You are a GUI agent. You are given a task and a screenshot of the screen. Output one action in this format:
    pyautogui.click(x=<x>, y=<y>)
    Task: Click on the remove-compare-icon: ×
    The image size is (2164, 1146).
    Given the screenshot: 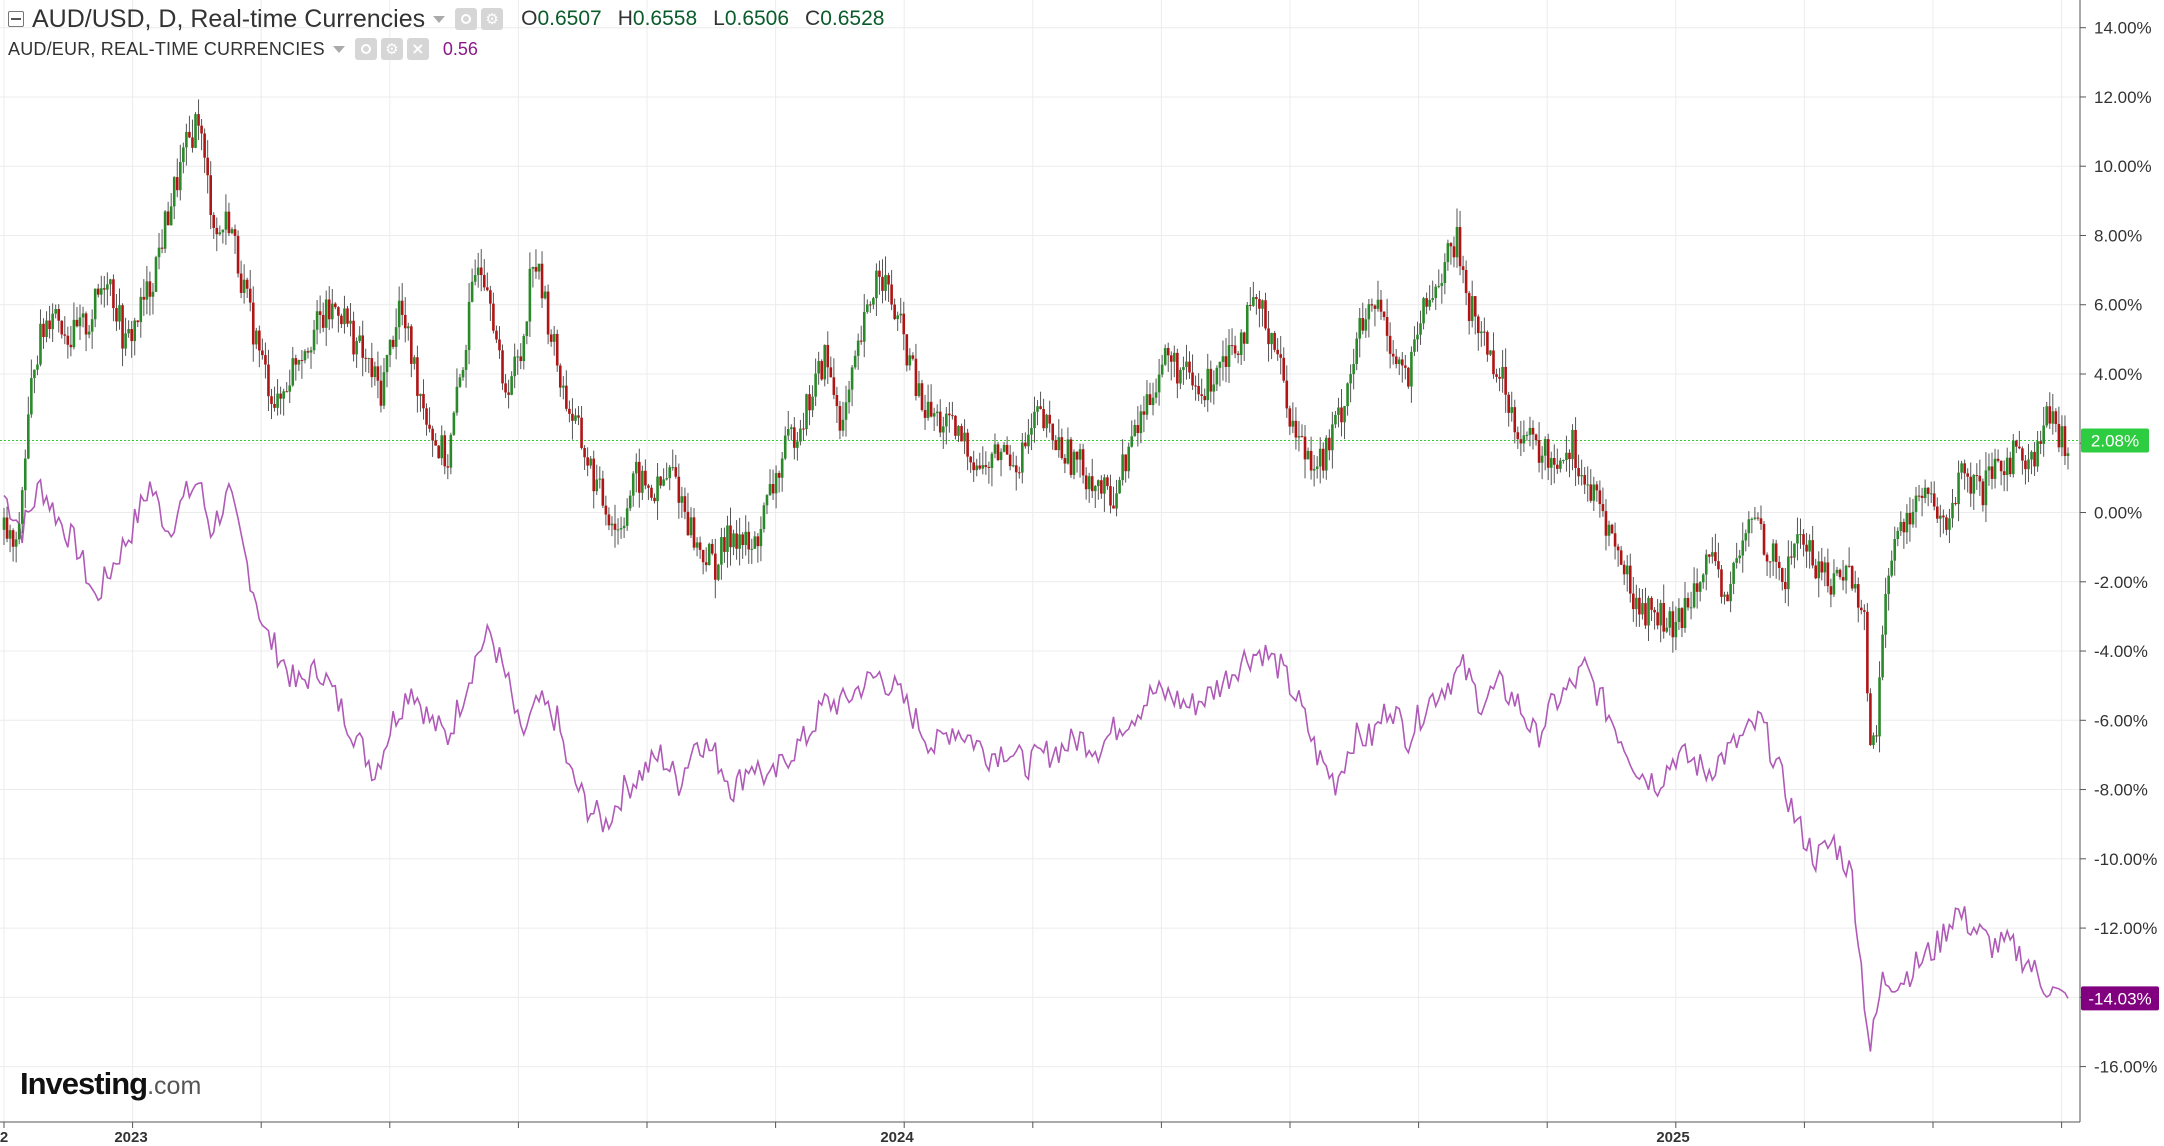 What is the action you would take?
    pyautogui.click(x=417, y=49)
    